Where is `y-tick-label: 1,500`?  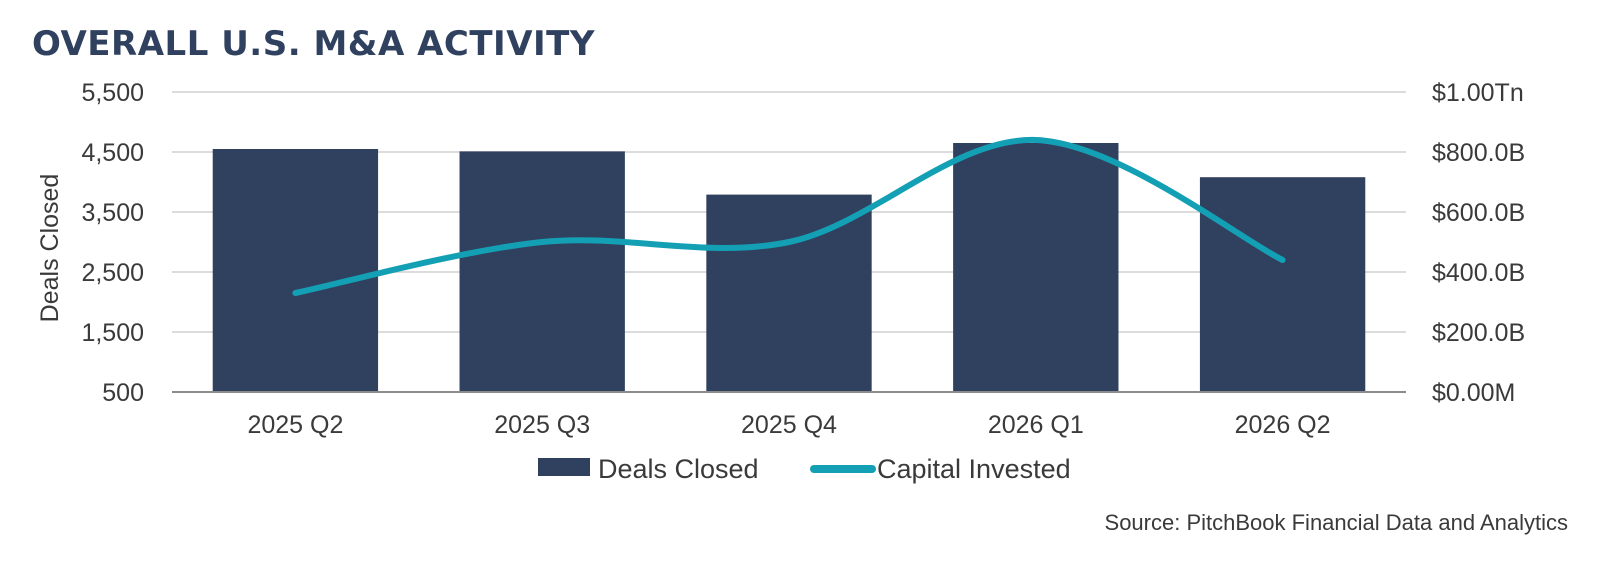 y-tick-label: 1,500 is located at coordinates (112, 333).